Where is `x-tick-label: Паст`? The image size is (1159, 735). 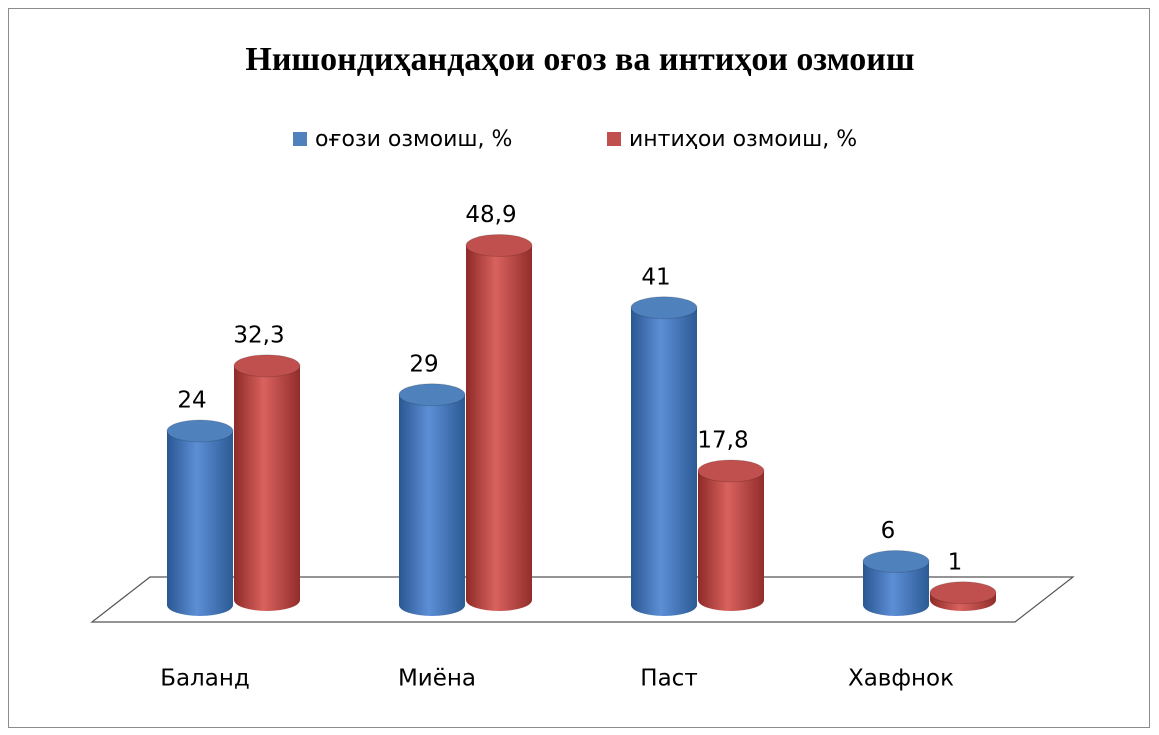
x-tick-label: Паст is located at coordinates (668, 679).